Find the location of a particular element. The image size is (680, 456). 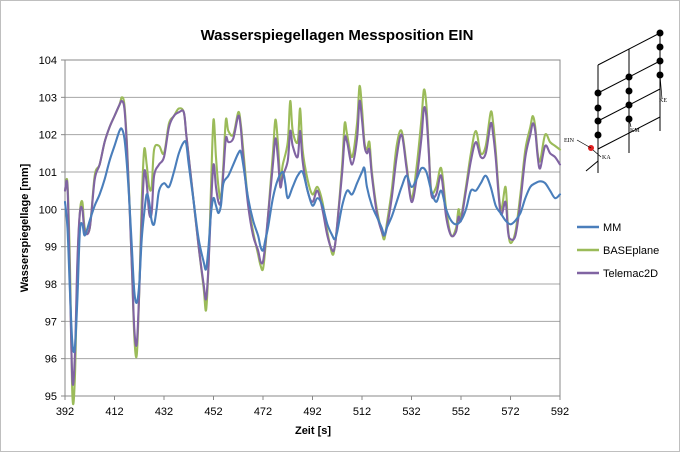

chart-title: Wasserspiegellagen Messposition EIN is located at coordinates (337, 35).